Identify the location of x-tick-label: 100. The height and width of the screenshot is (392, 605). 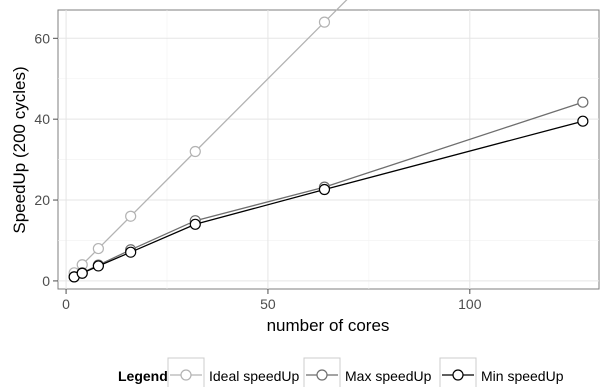
(470, 304).